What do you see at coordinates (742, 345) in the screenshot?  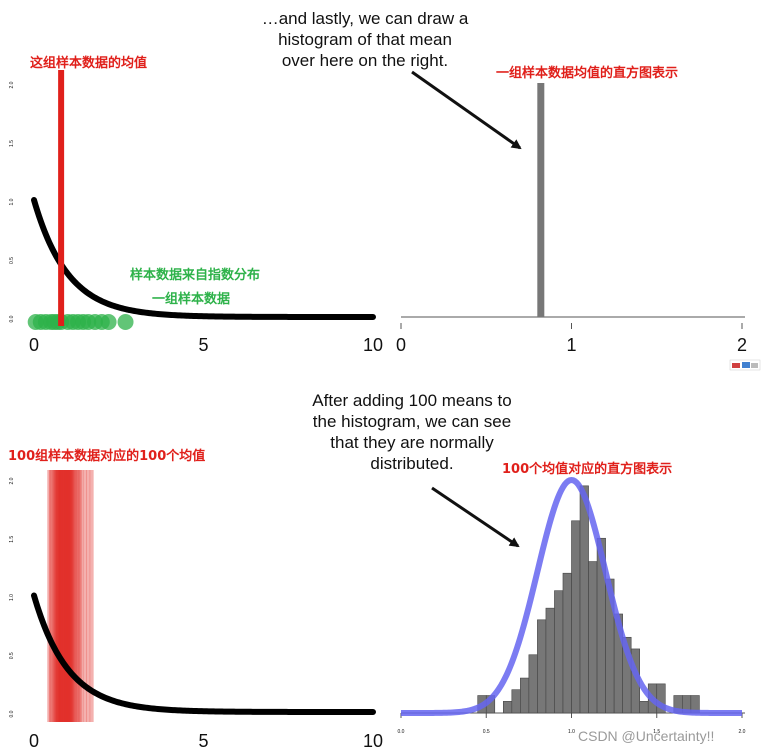 I see `top-right-x-tick-label: 2` at bounding box center [742, 345].